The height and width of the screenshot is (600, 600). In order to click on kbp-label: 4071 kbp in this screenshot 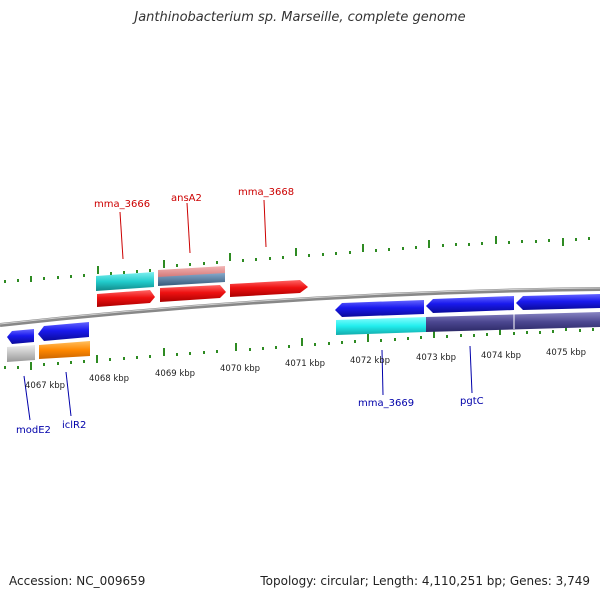, I will do `click(305, 364)`.